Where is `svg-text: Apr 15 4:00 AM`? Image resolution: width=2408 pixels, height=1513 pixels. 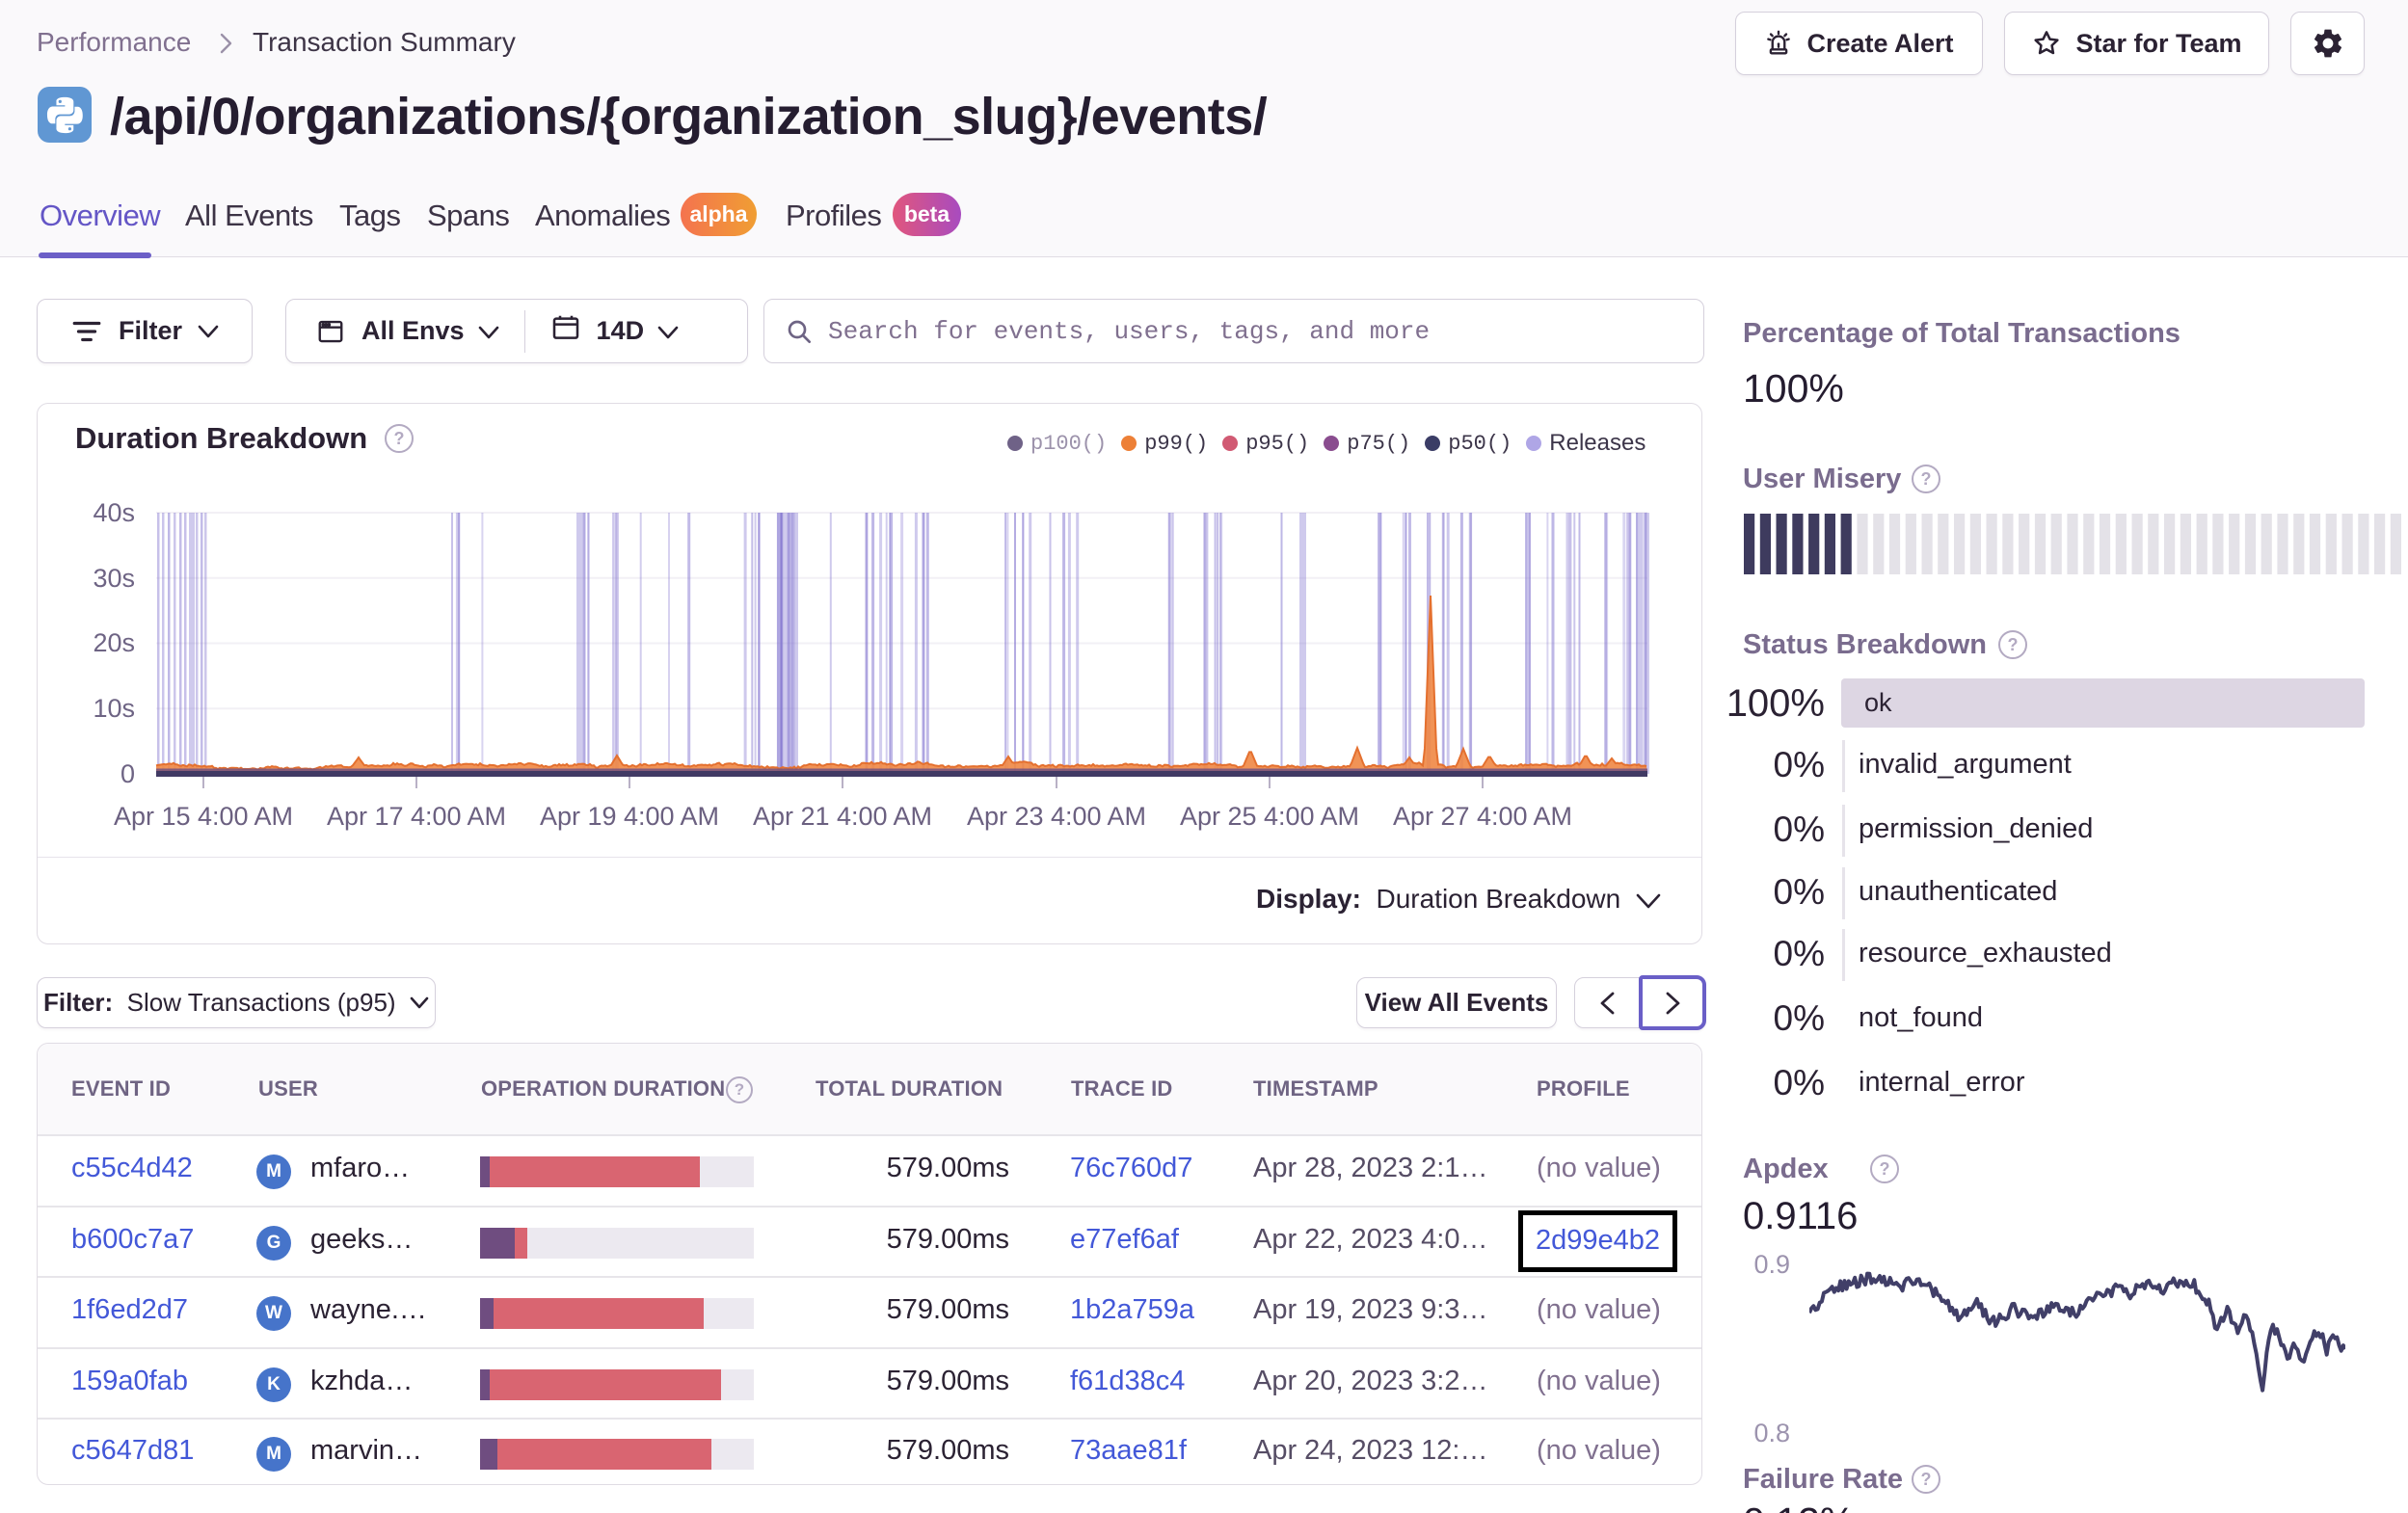
svg-text: Apr 15 4:00 AM is located at coordinates (203, 816).